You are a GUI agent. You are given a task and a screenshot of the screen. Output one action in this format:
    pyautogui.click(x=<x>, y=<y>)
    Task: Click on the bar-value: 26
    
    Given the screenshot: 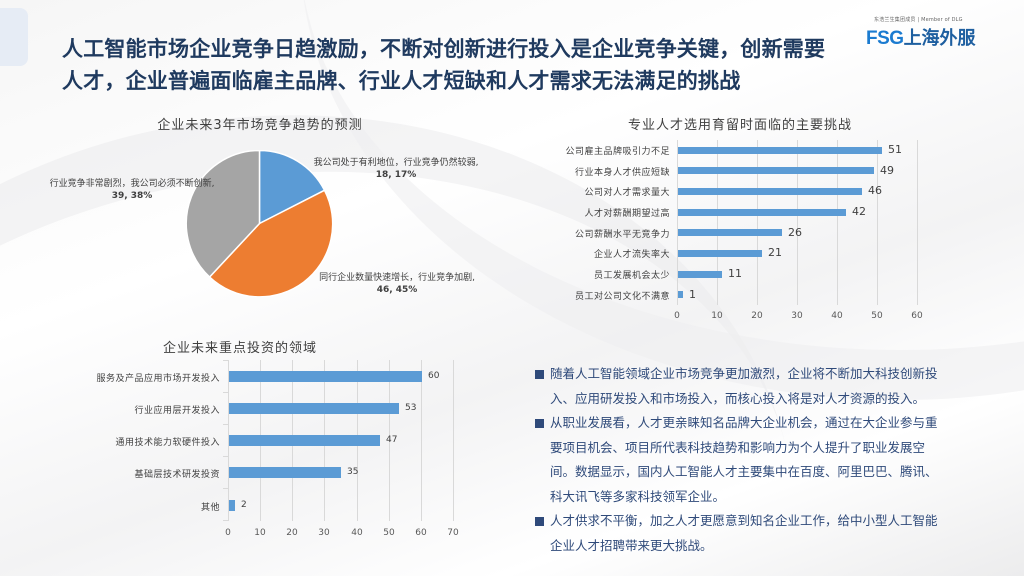 What is the action you would take?
    pyautogui.click(x=795, y=232)
    